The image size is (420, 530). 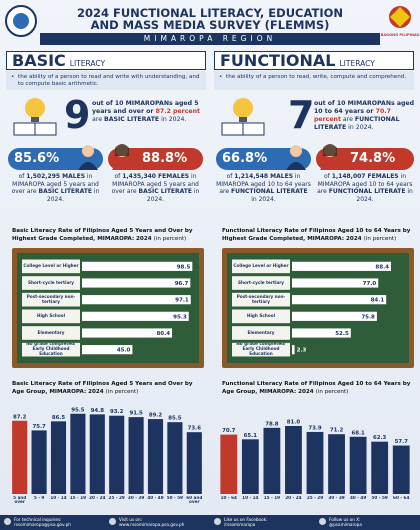 I want to click on region: MIMAROPA REGION, so click(x=210, y=39).